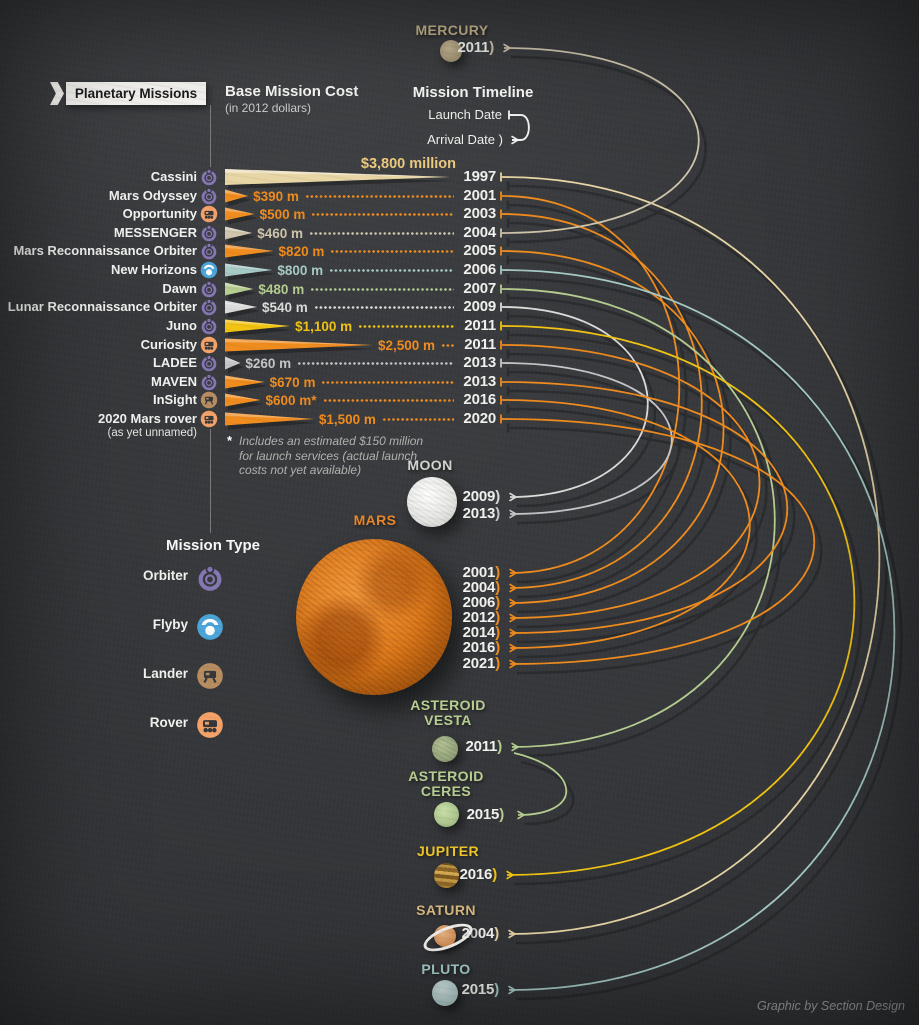 This screenshot has height=1025, width=919. I want to click on trajectory-vesta-to-ceres-shadow, so click(547, 793).